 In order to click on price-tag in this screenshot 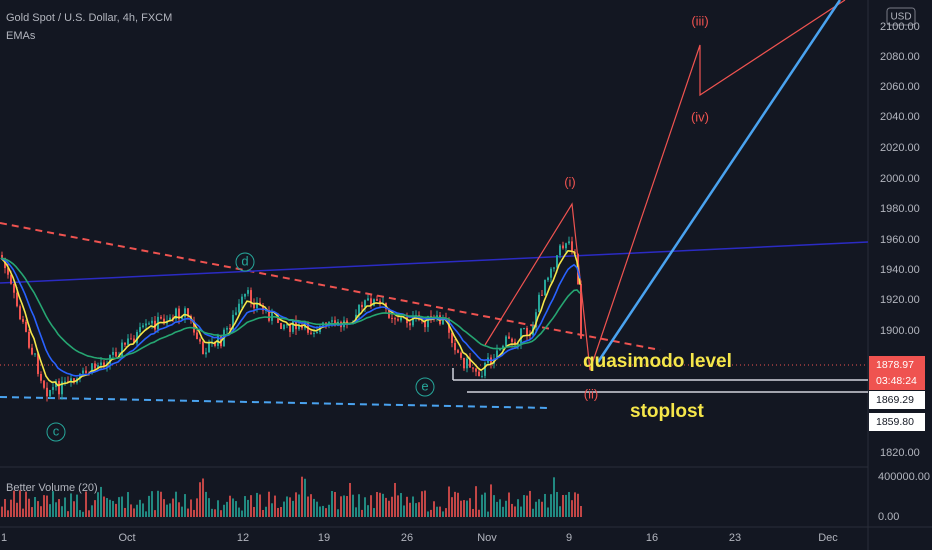, I will do `click(897, 381)`.